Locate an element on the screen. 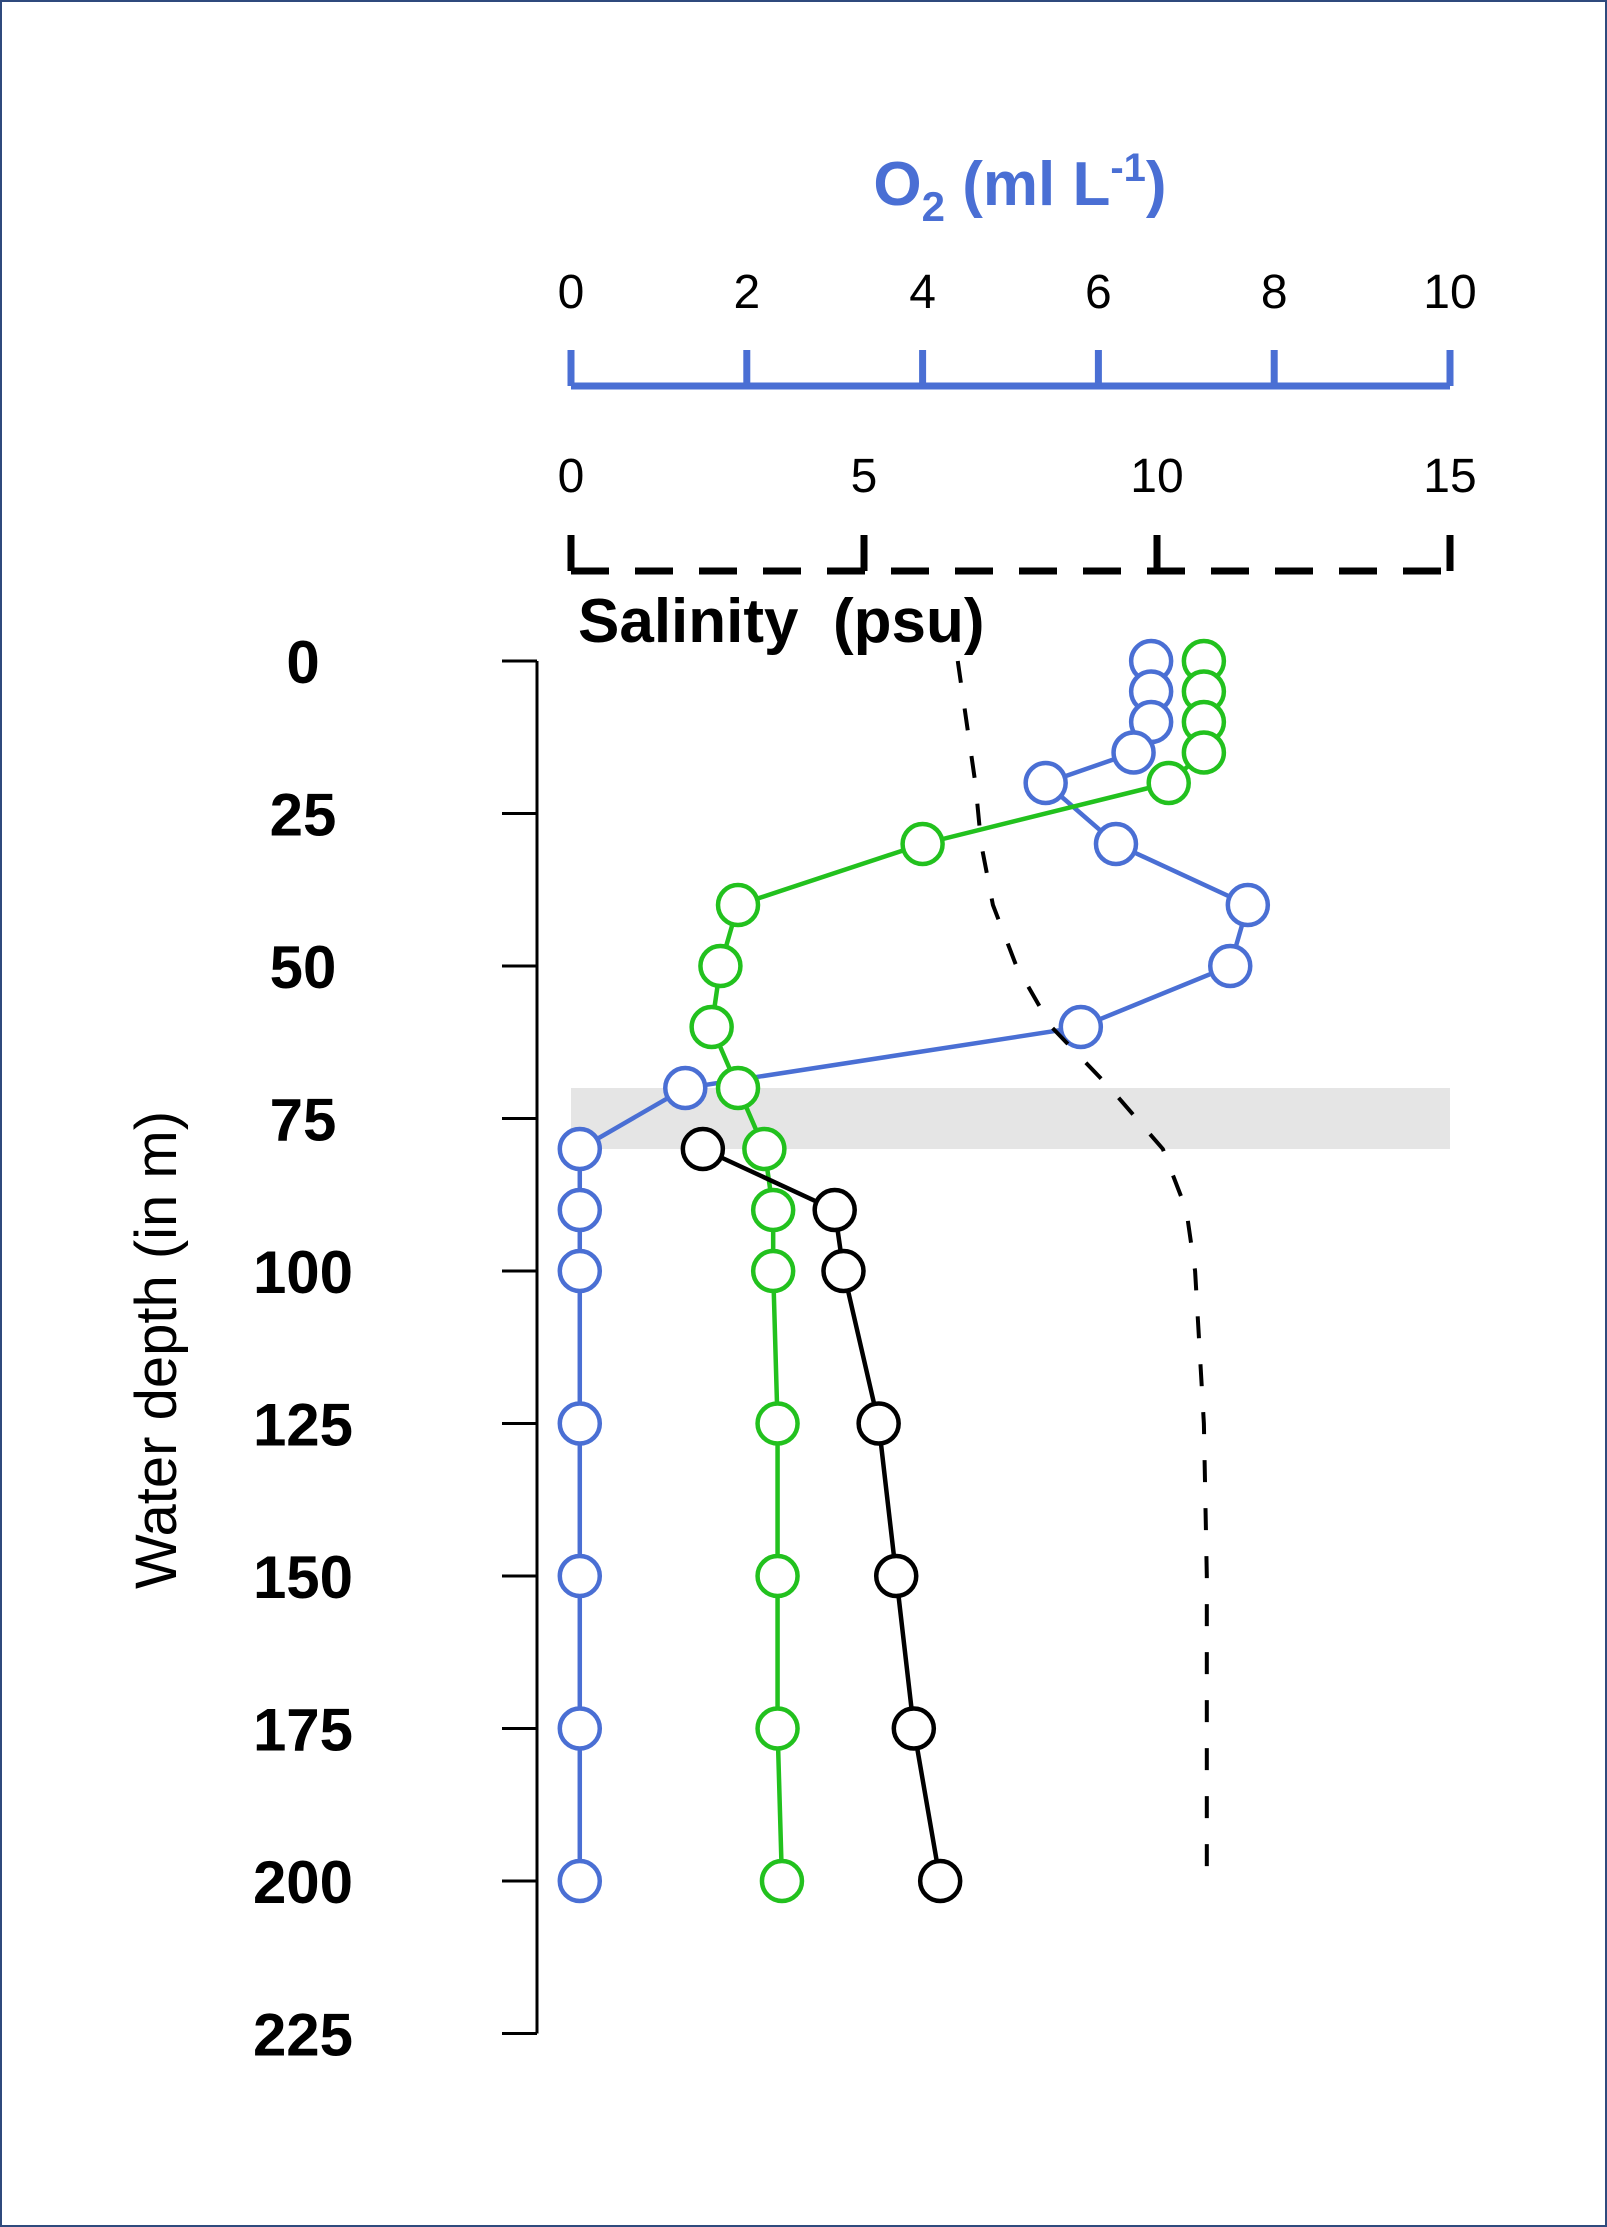 This screenshot has height=2227, width=1607. salinity-tick-label: 10 is located at coordinates (1156, 476).